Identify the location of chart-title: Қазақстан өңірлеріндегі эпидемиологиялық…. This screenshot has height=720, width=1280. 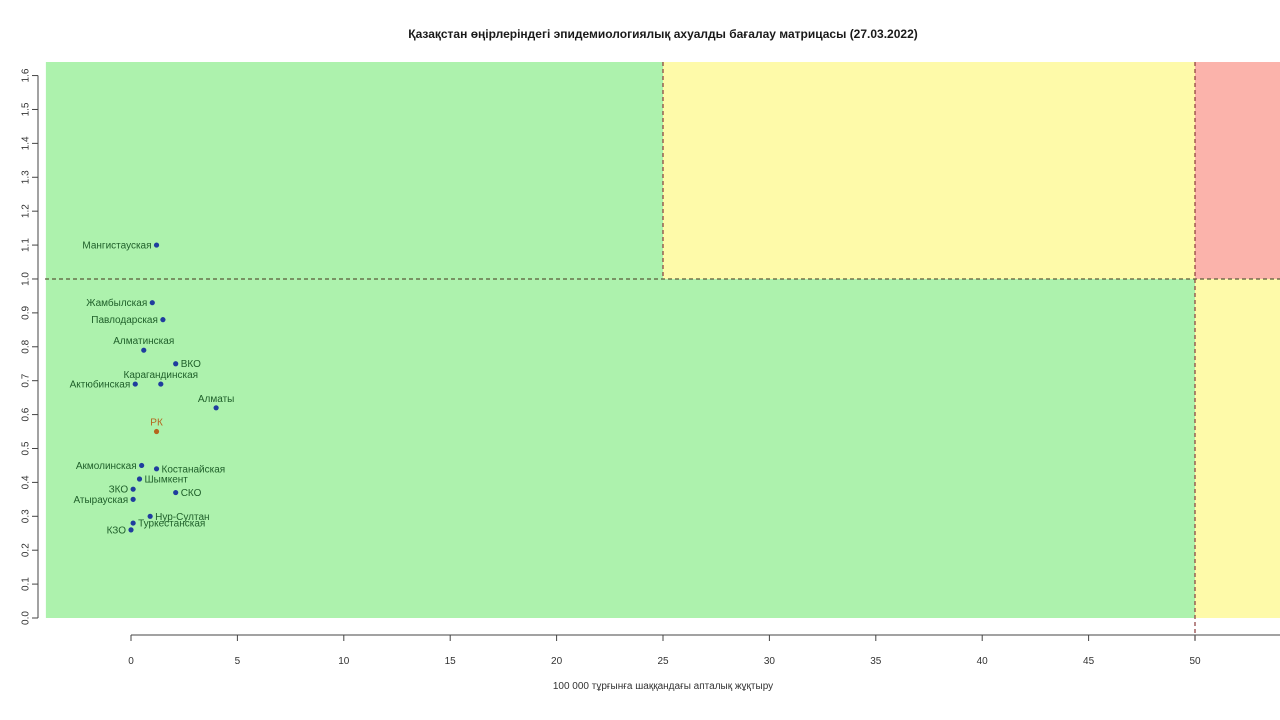
(663, 34).